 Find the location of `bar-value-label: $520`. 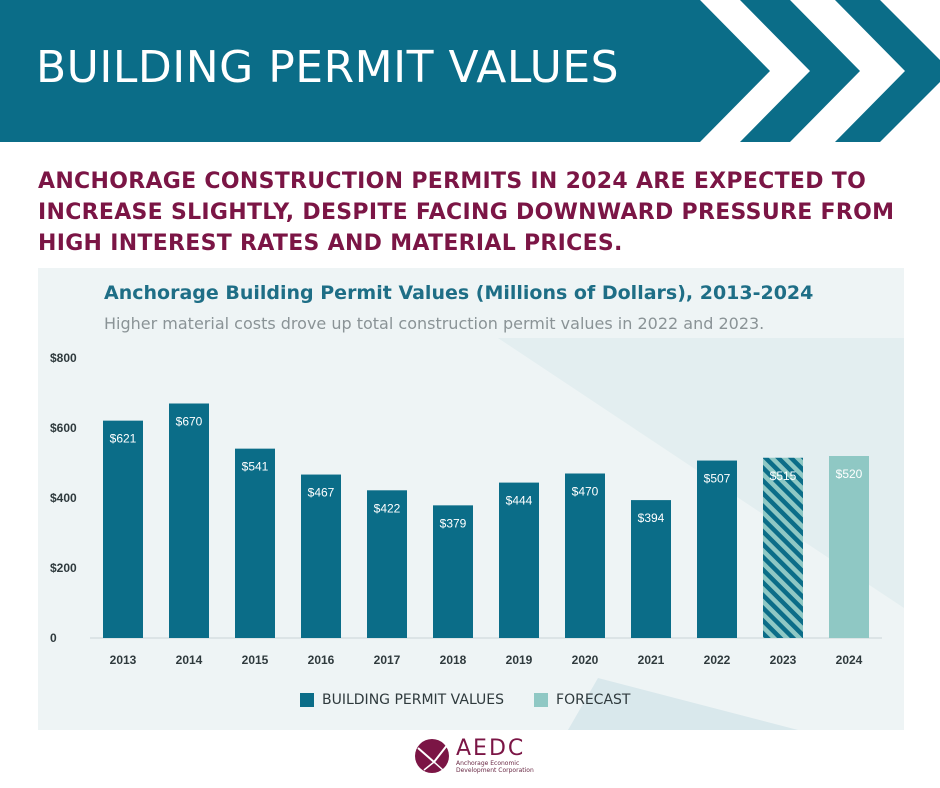

bar-value-label: $520 is located at coordinates (849, 474).